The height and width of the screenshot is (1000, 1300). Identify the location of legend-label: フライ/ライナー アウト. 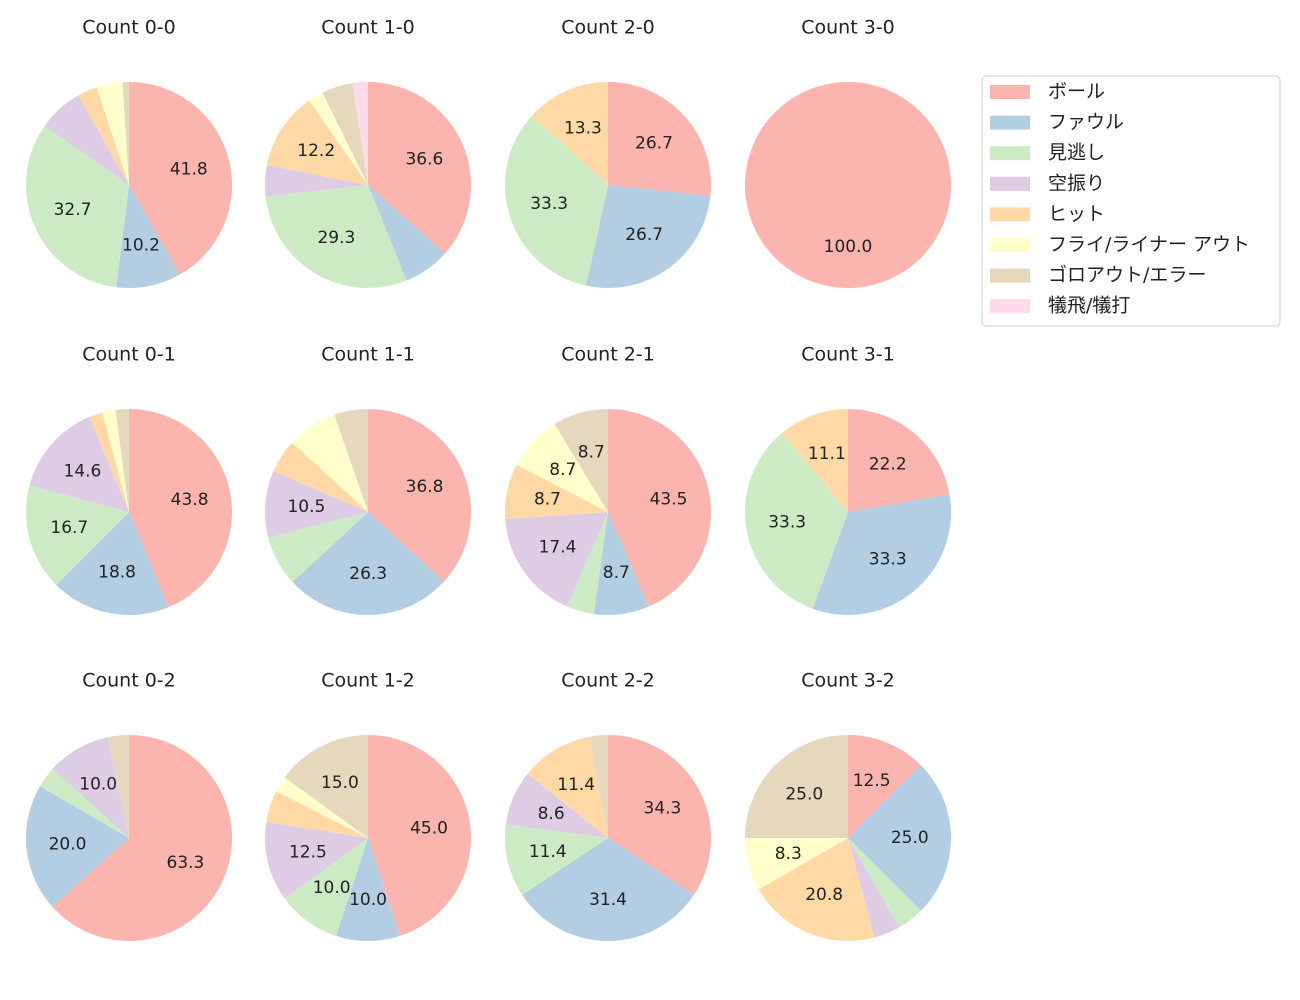
(1149, 245).